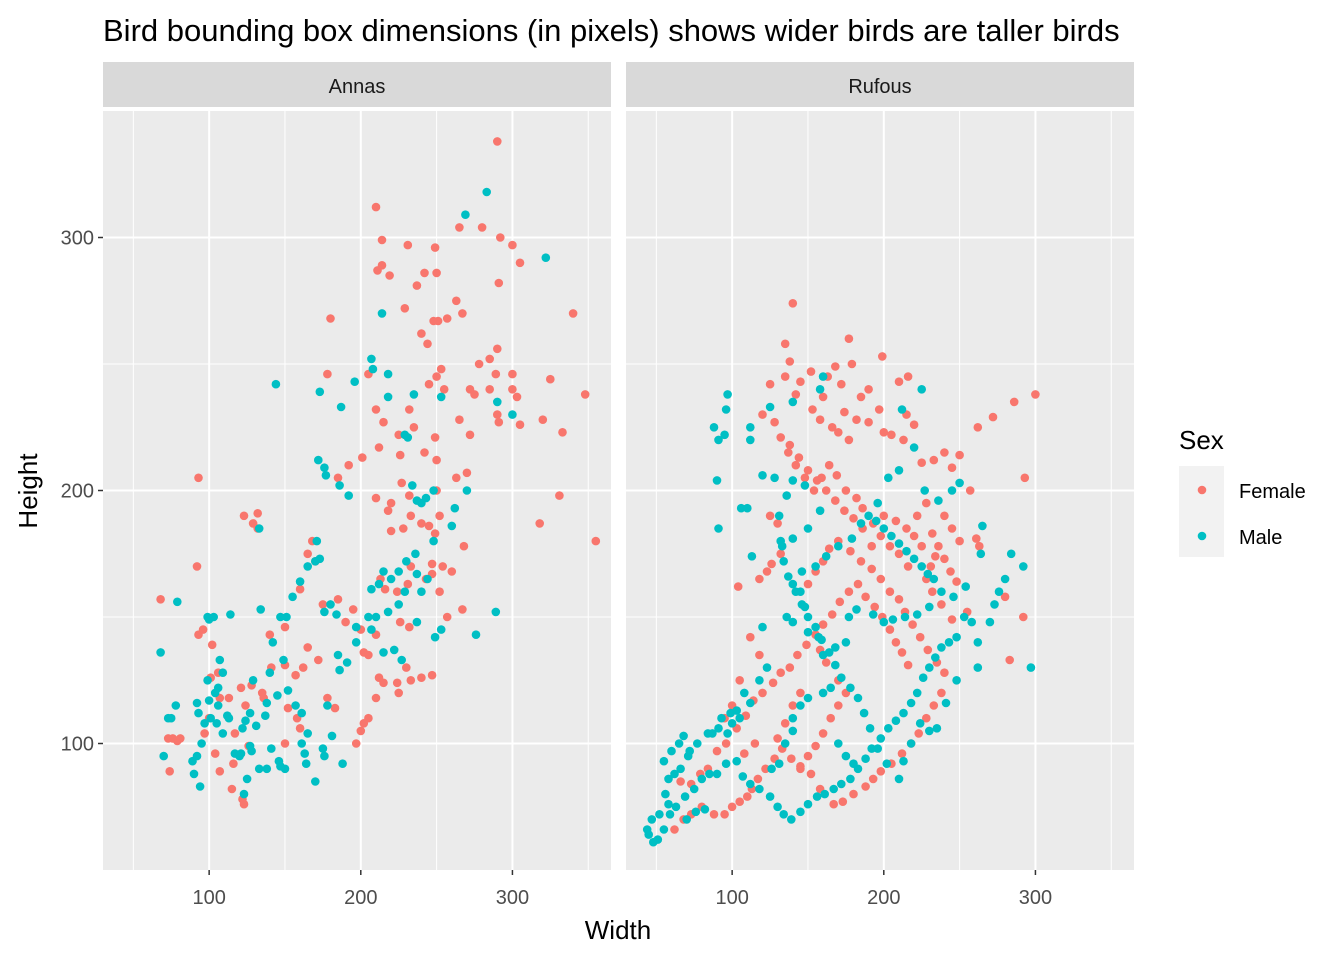 The height and width of the screenshot is (960, 1344). Describe the element at coordinates (1260, 538) in the screenshot. I see `legend-label-male: Male` at that location.